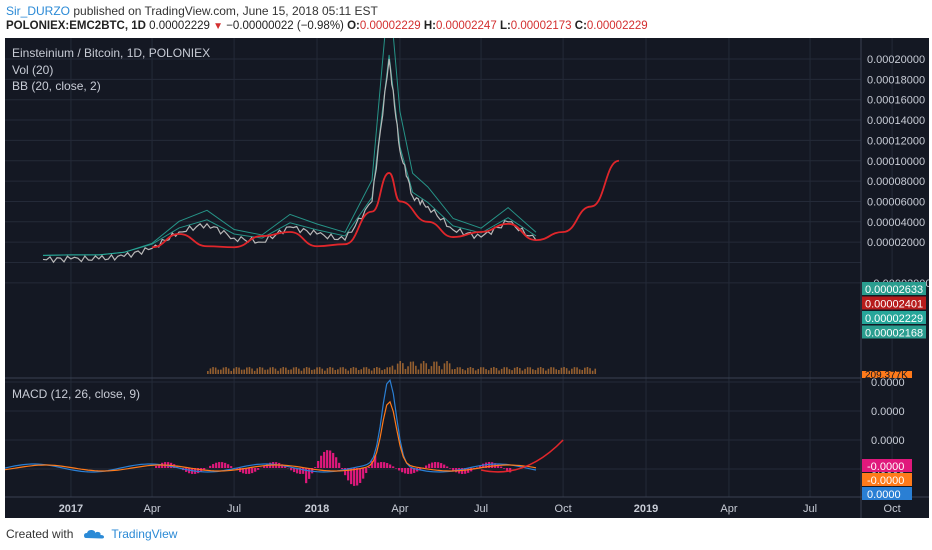  Describe the element at coordinates (896, 101) in the screenshot. I see `price-axis-tick-label: 0.00016000` at that location.